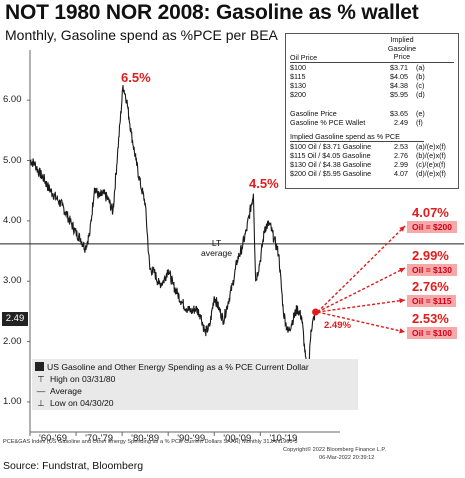 The height and width of the screenshot is (478, 465). What do you see at coordinates (12, 341) in the screenshot?
I see `y-tick-label: 2.00` at bounding box center [12, 341].